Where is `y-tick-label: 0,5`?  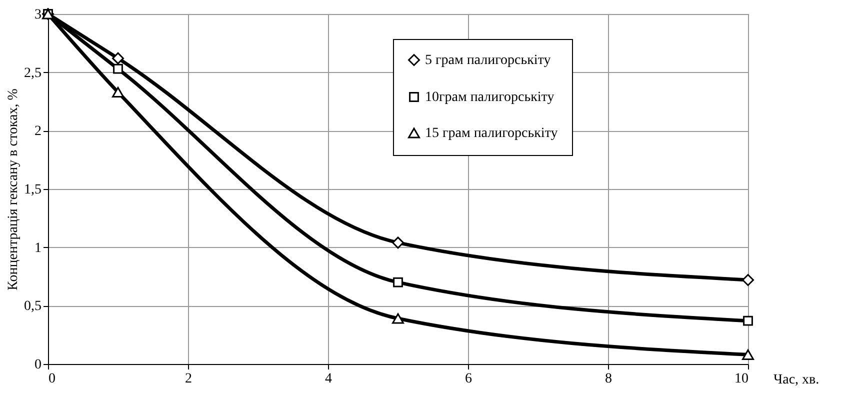 y-tick-label: 0,5 is located at coordinates (33, 306).